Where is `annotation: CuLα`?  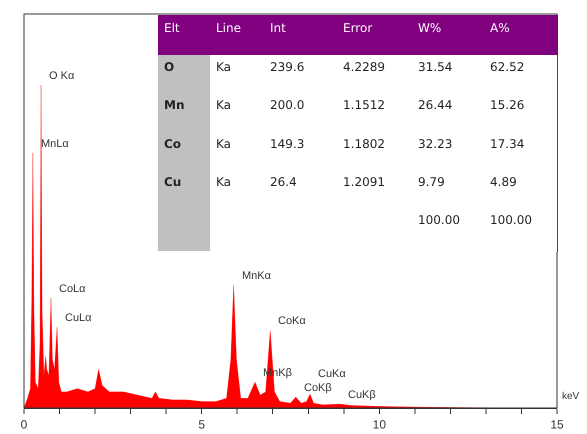 annotation: CuLα is located at coordinates (78, 318).